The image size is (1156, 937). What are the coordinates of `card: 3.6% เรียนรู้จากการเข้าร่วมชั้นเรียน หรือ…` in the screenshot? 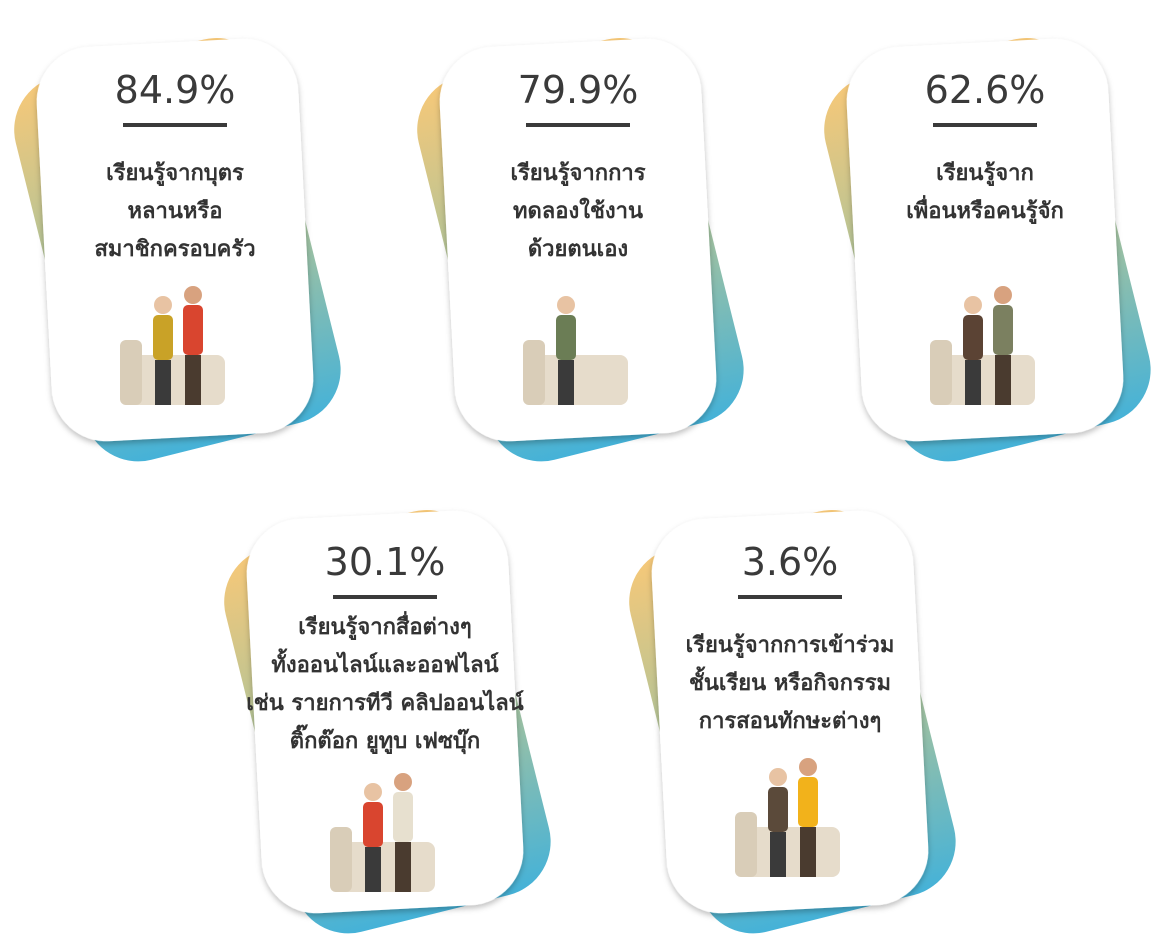 It's located at (792, 722).